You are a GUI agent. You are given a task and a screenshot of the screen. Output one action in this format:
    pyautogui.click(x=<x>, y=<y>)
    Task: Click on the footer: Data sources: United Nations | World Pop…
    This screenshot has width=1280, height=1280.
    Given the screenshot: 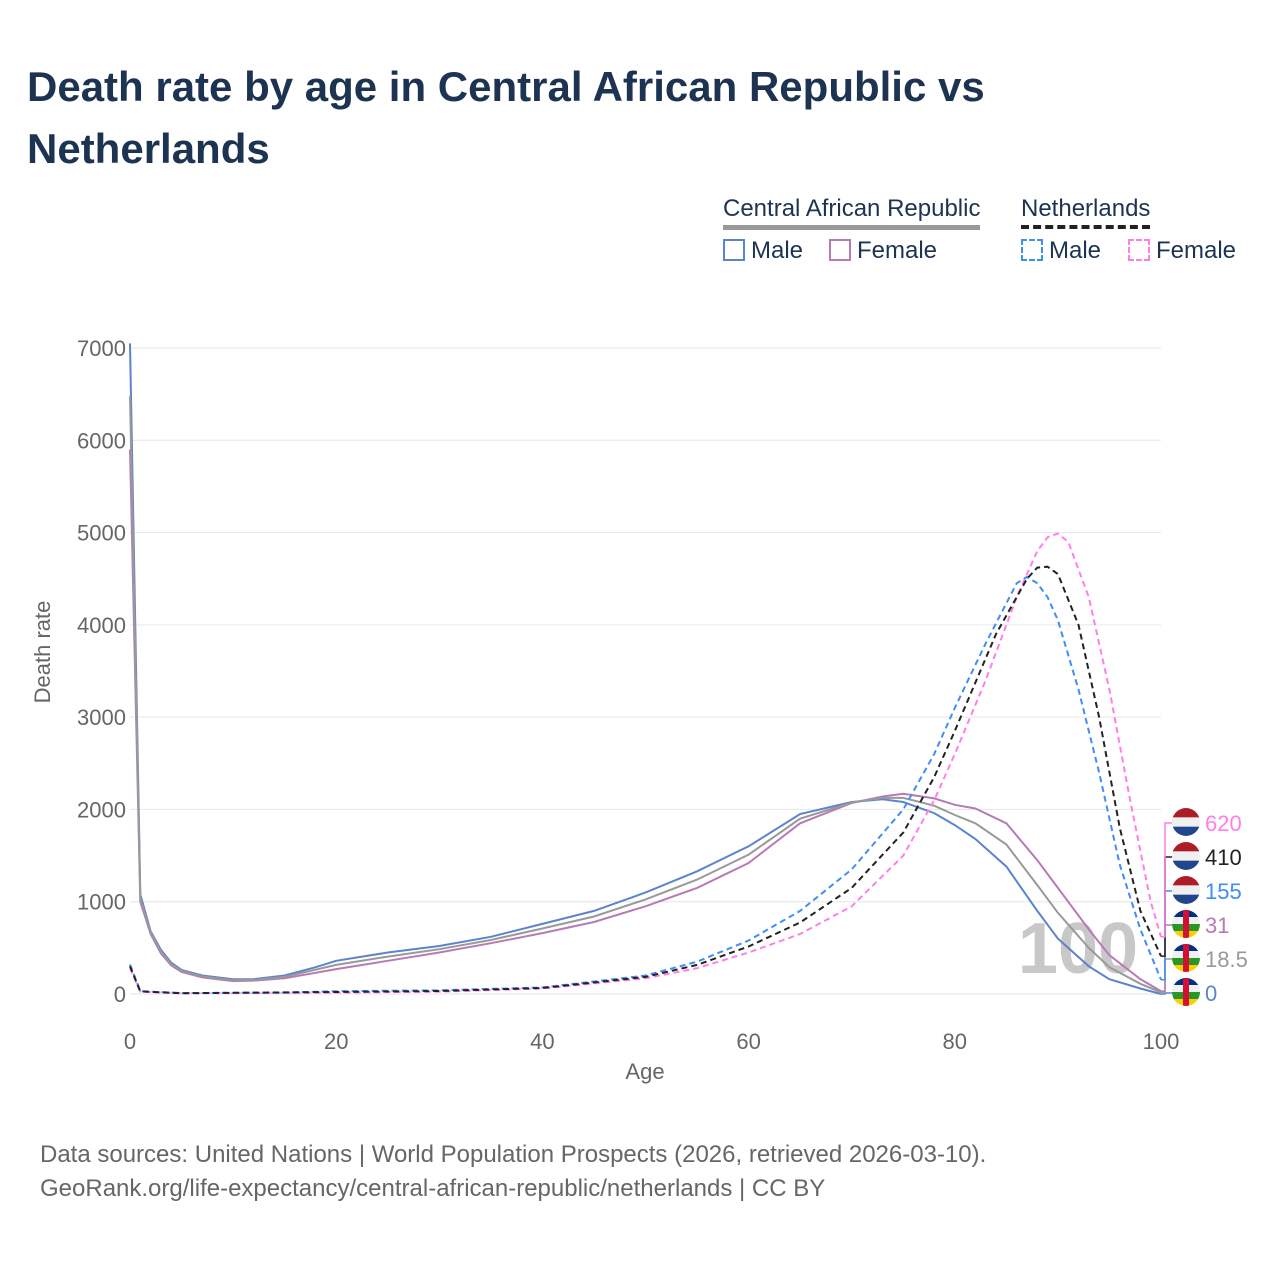 What is the action you would take?
    pyautogui.click(x=513, y=1172)
    